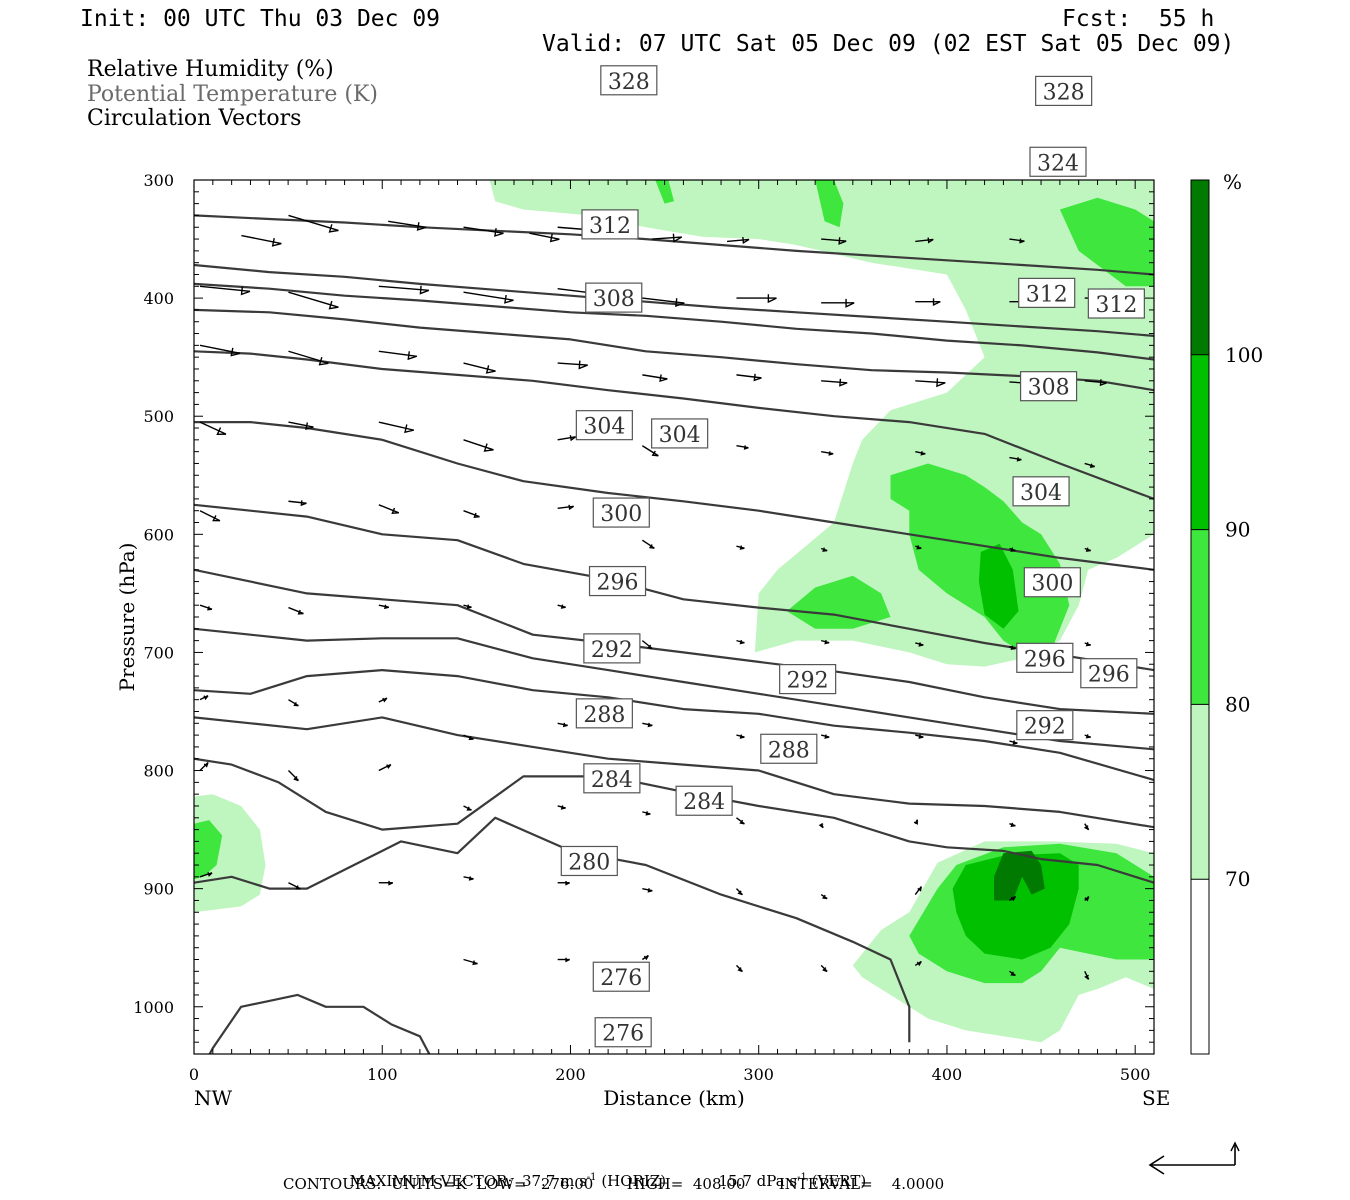 This screenshot has width=1350, height=1200. Describe the element at coordinates (158, 534) in the screenshot. I see `y-tick-label: 600` at that location.